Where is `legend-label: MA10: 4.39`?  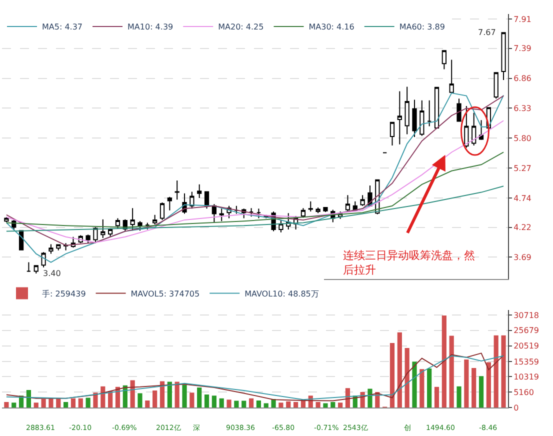 legend-label: MA10: 4.39 is located at coordinates (151, 27).